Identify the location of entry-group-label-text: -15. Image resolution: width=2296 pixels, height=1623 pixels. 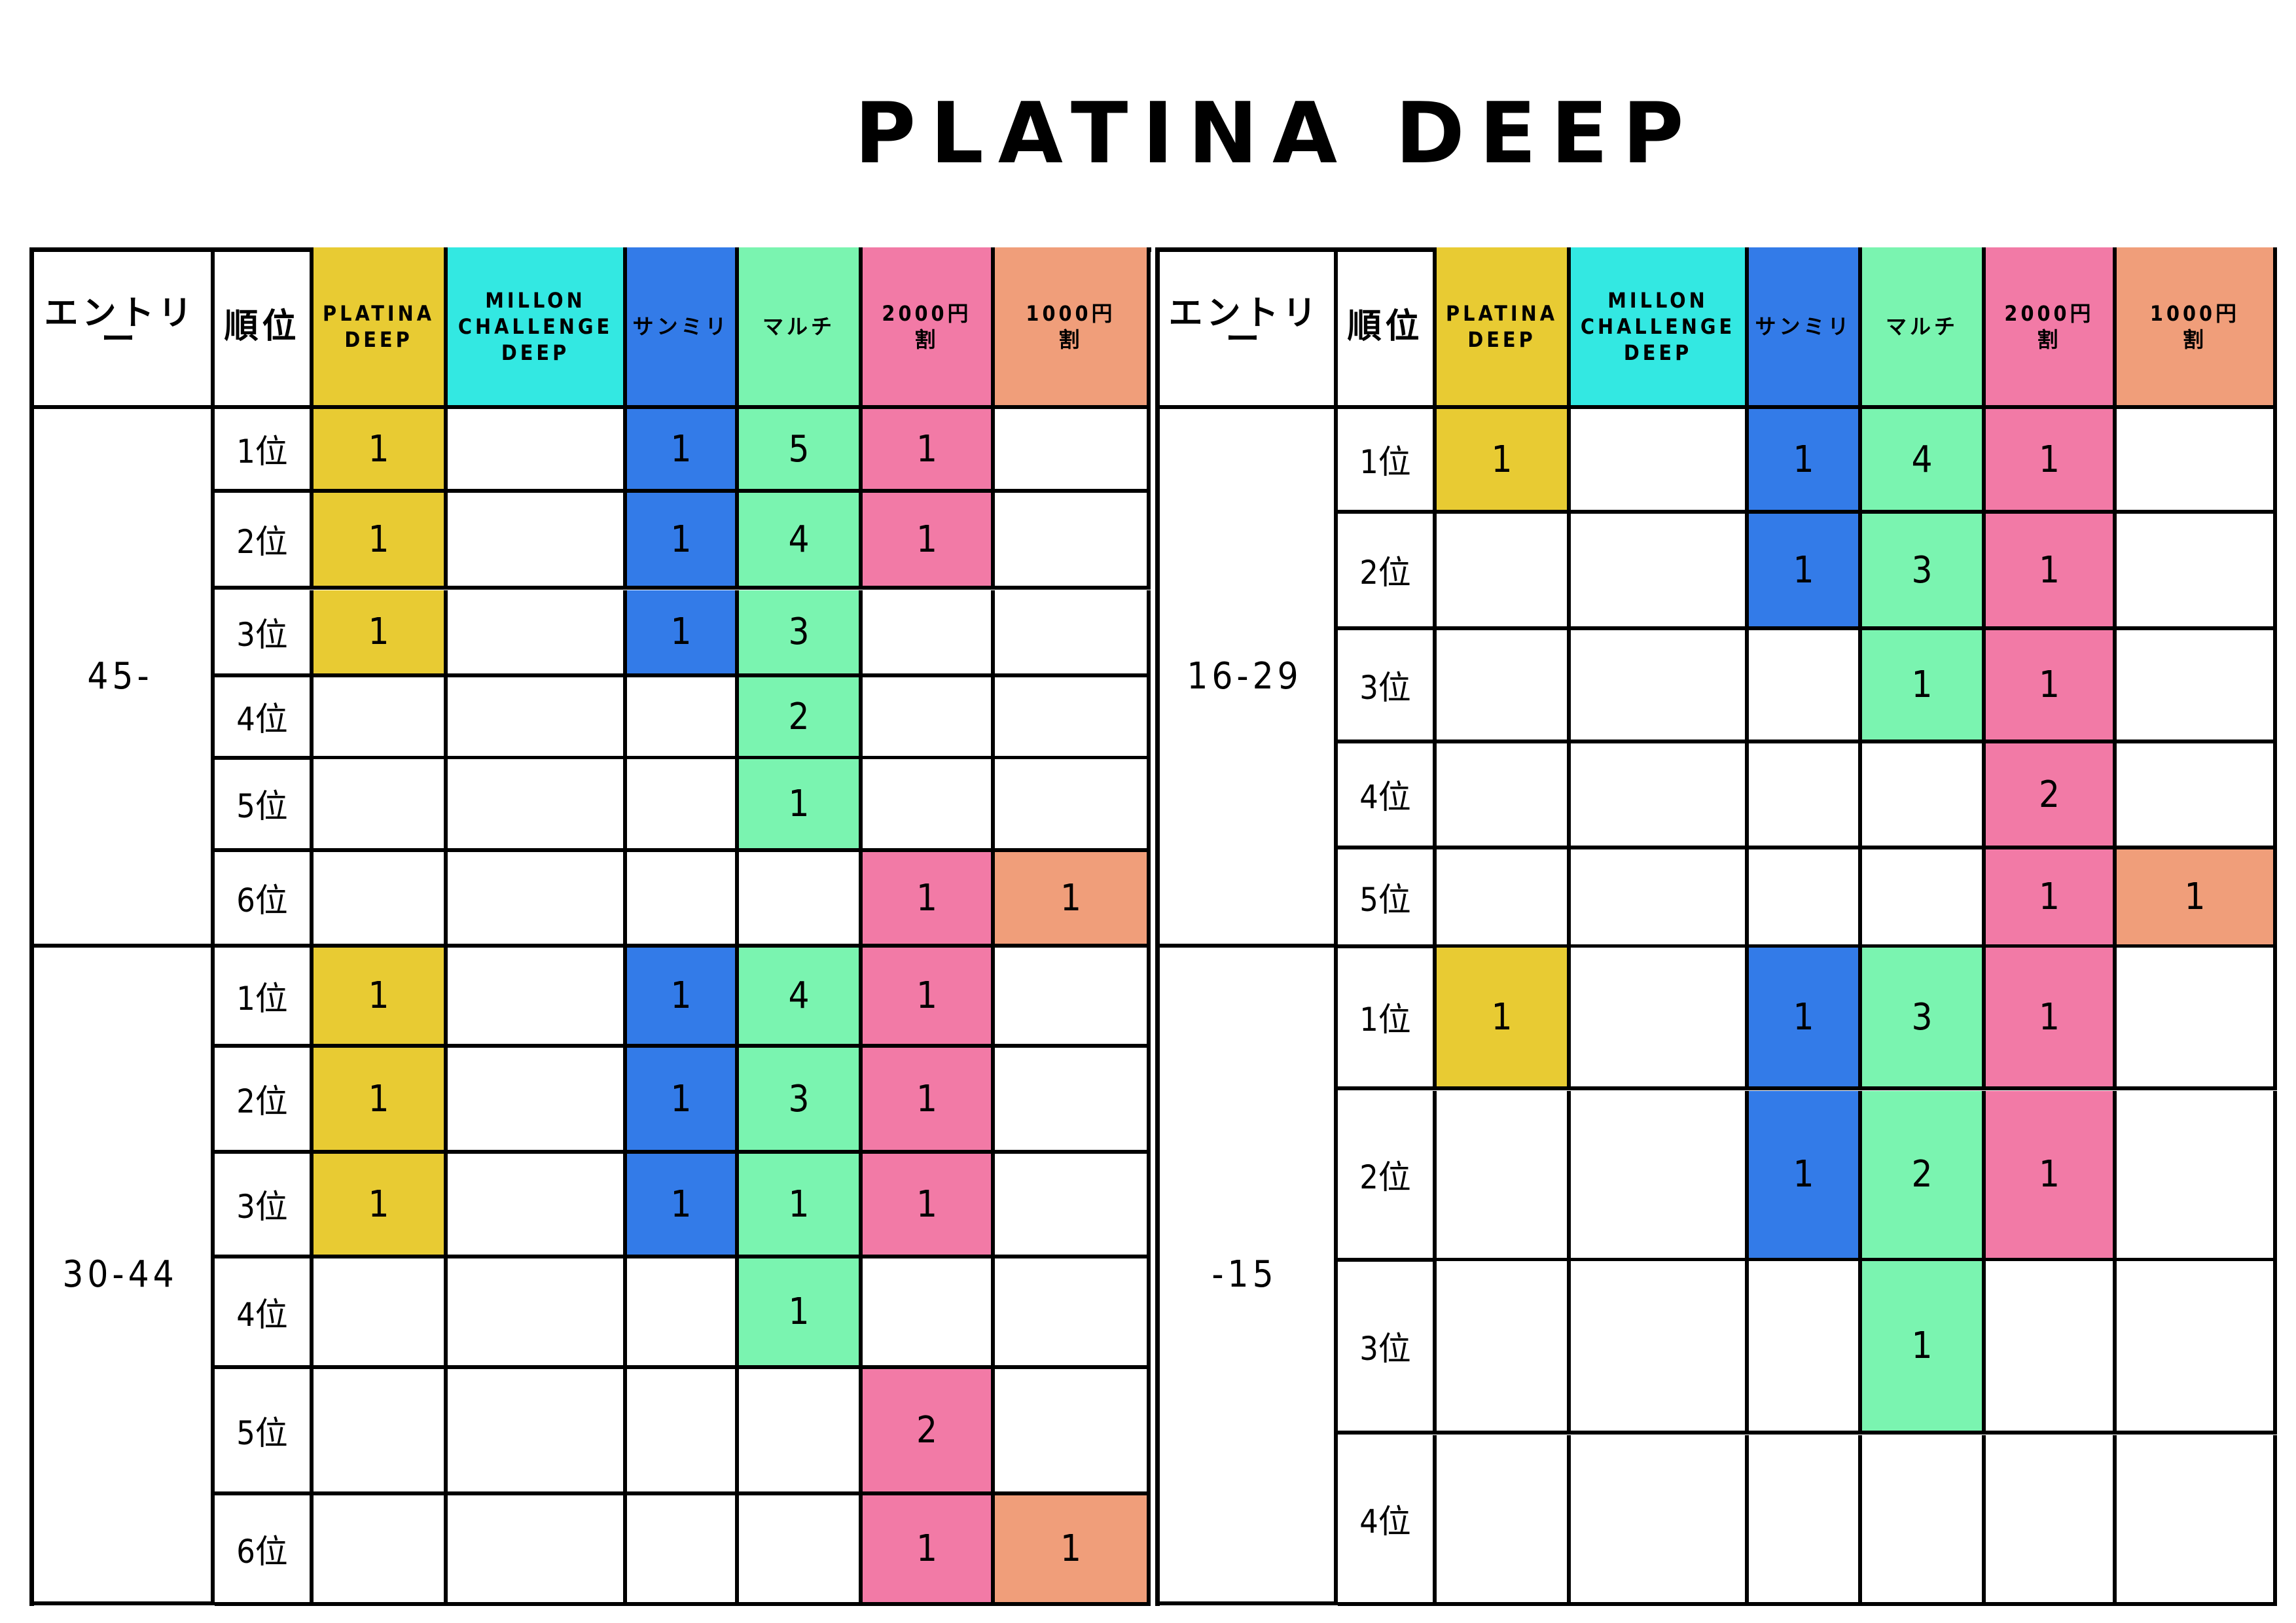
(1244, 1274).